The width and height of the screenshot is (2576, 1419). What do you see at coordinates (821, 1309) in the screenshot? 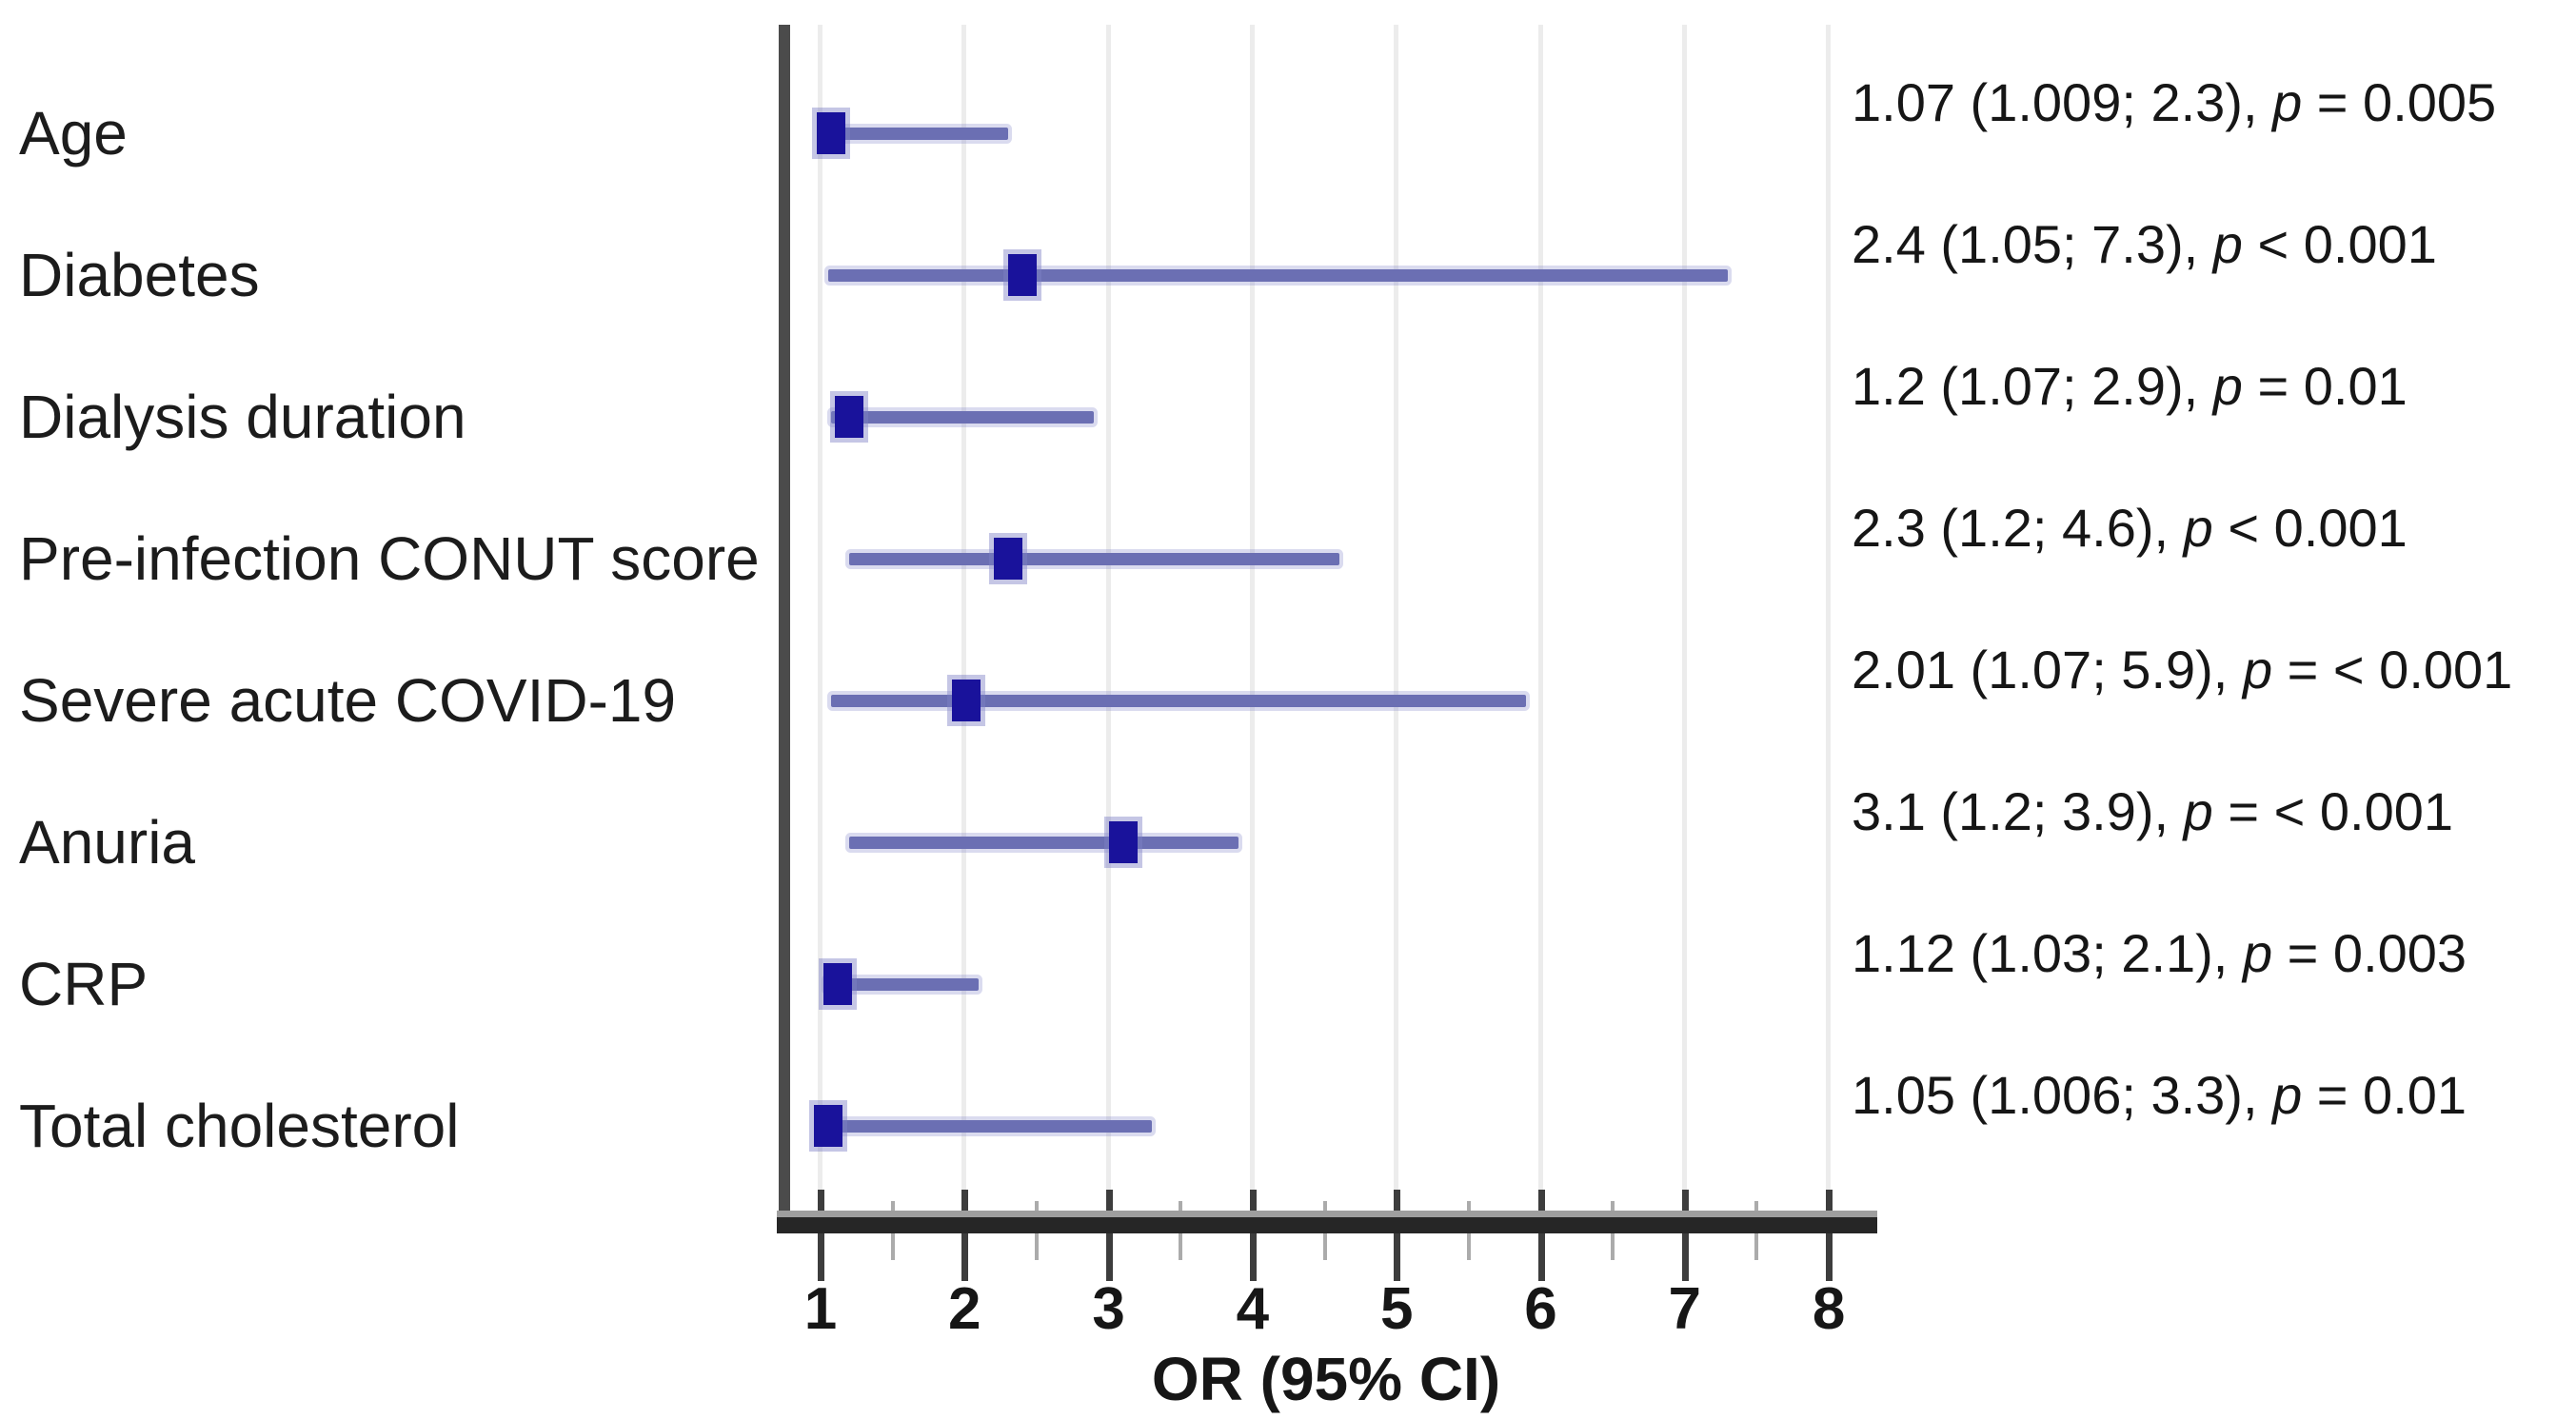
I see `x-tick-label: 1` at bounding box center [821, 1309].